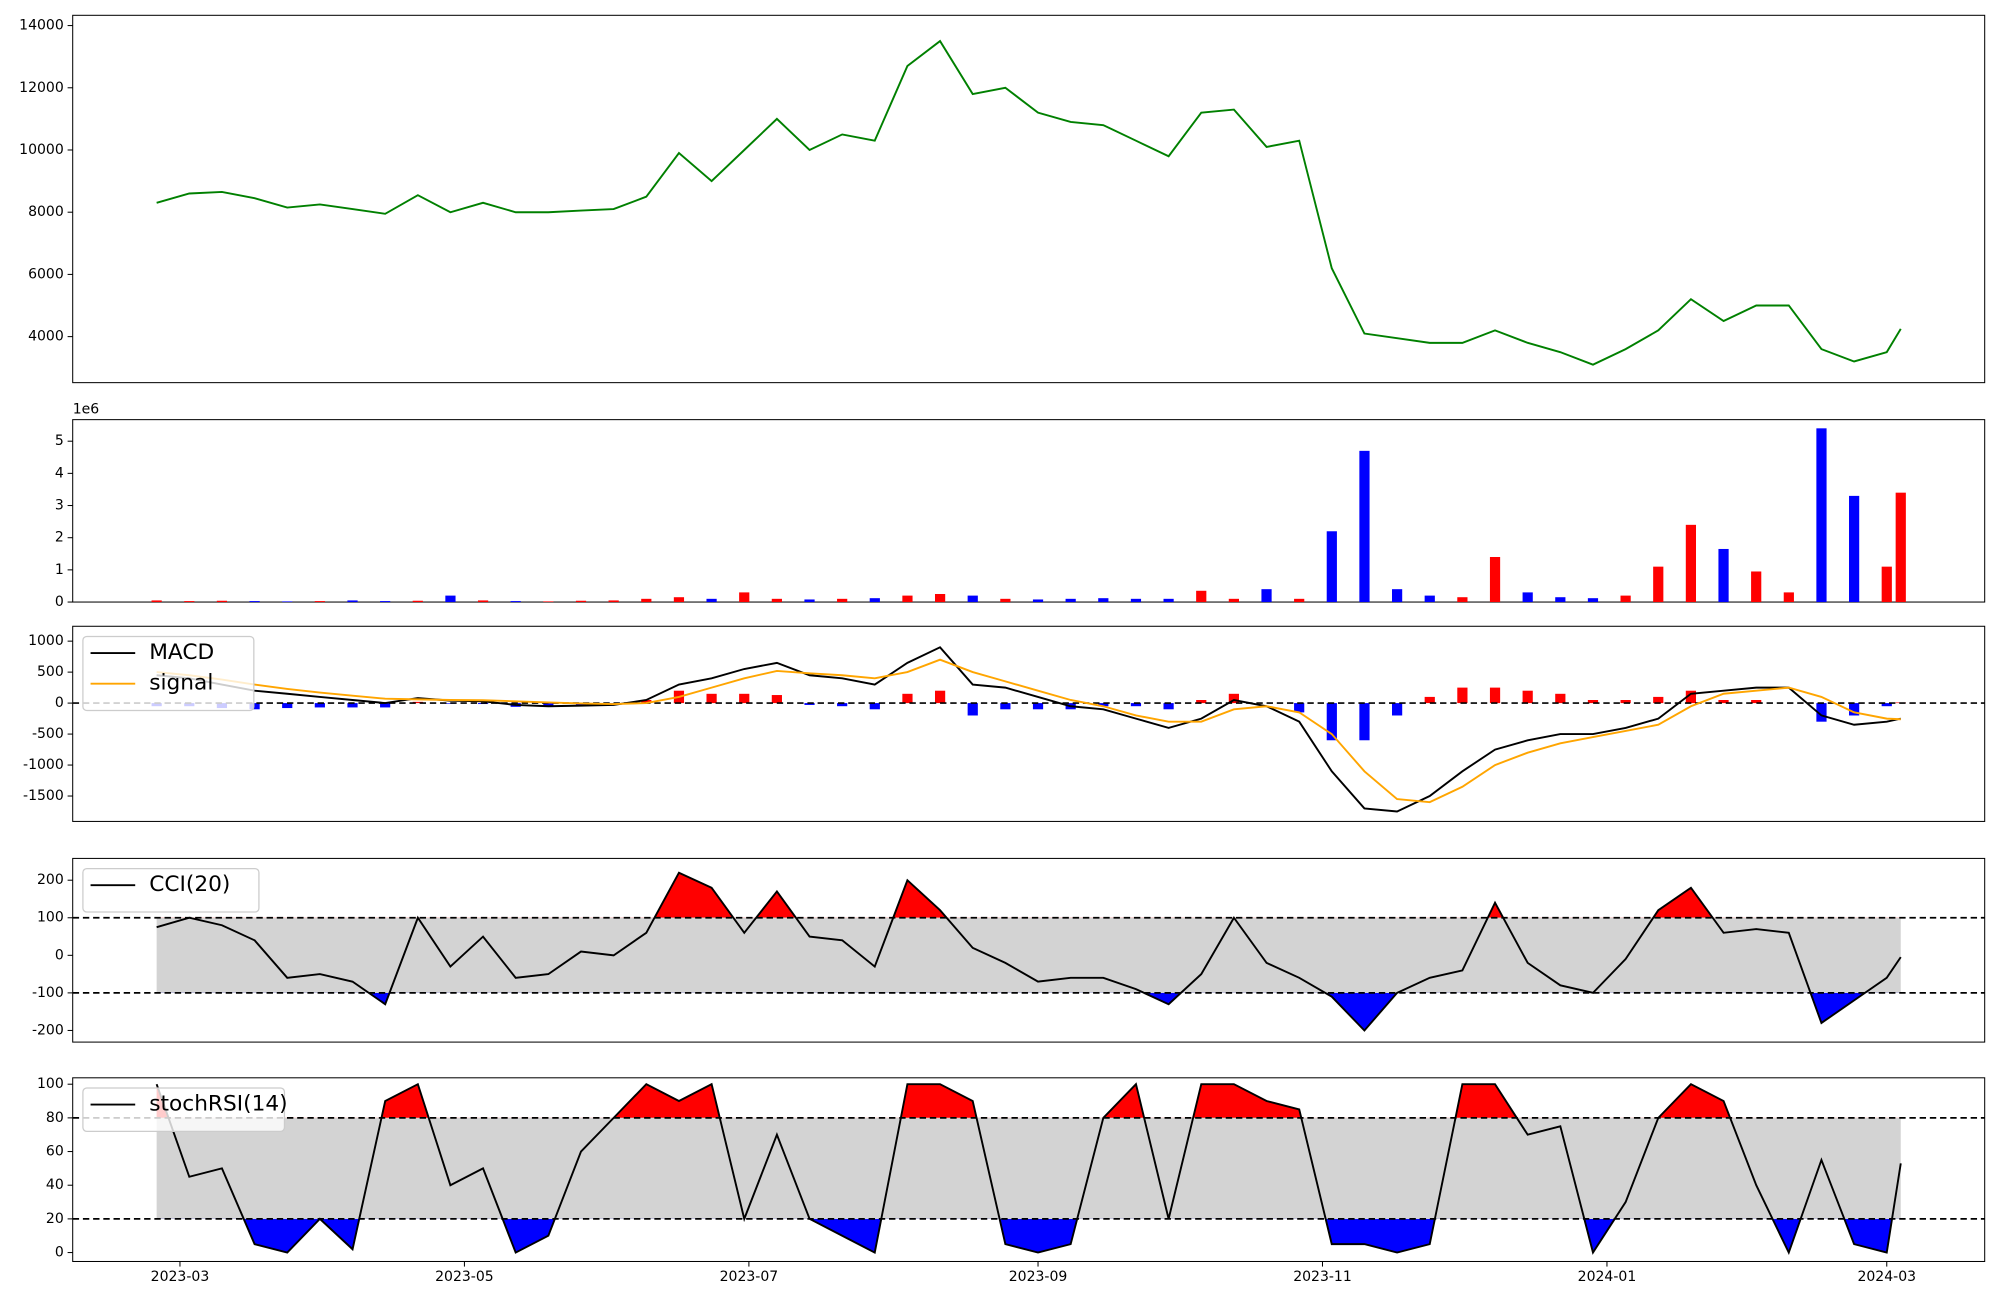 The width and height of the screenshot is (2000, 1300). Describe the element at coordinates (59, 538) in the screenshot. I see `y-tick-label: 2` at that location.